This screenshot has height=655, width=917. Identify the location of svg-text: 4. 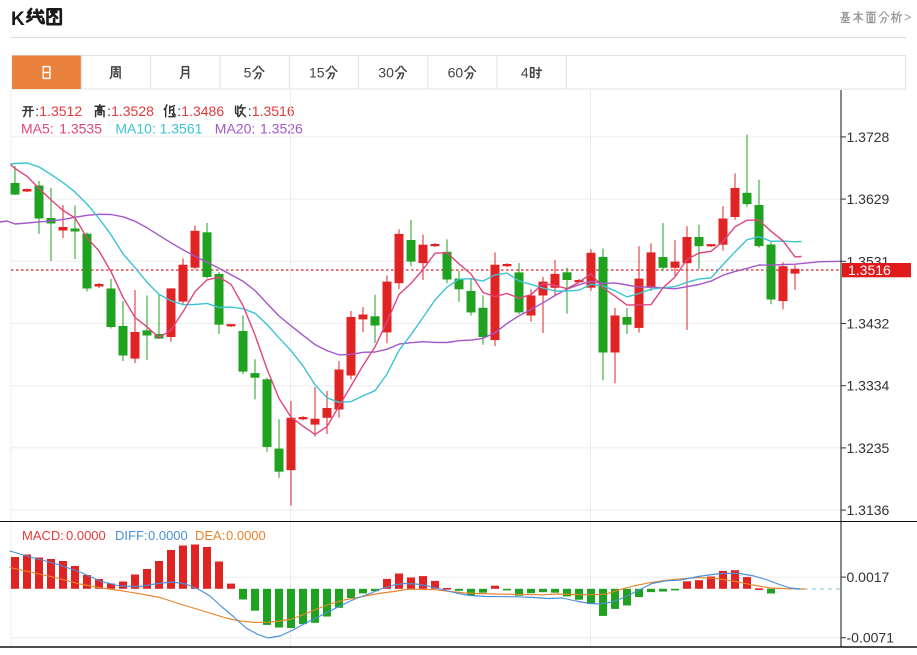
(525, 73).